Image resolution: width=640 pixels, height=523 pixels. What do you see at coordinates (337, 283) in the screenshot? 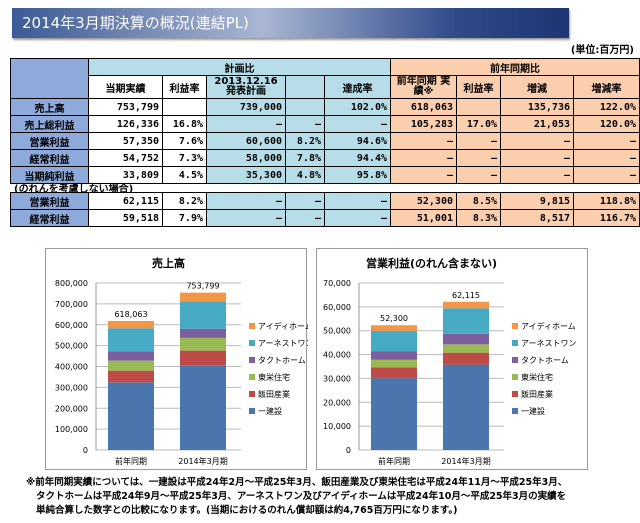
I see `y-tick-label: 70,000` at bounding box center [337, 283].